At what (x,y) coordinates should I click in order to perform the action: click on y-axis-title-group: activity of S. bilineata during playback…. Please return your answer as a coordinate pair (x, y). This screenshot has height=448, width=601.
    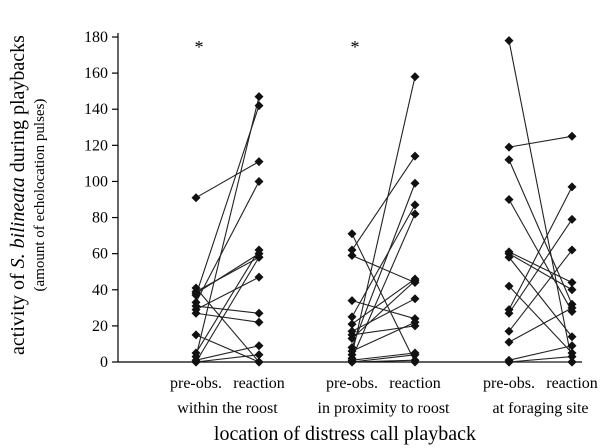
    Looking at the image, I should click on (27, 195).